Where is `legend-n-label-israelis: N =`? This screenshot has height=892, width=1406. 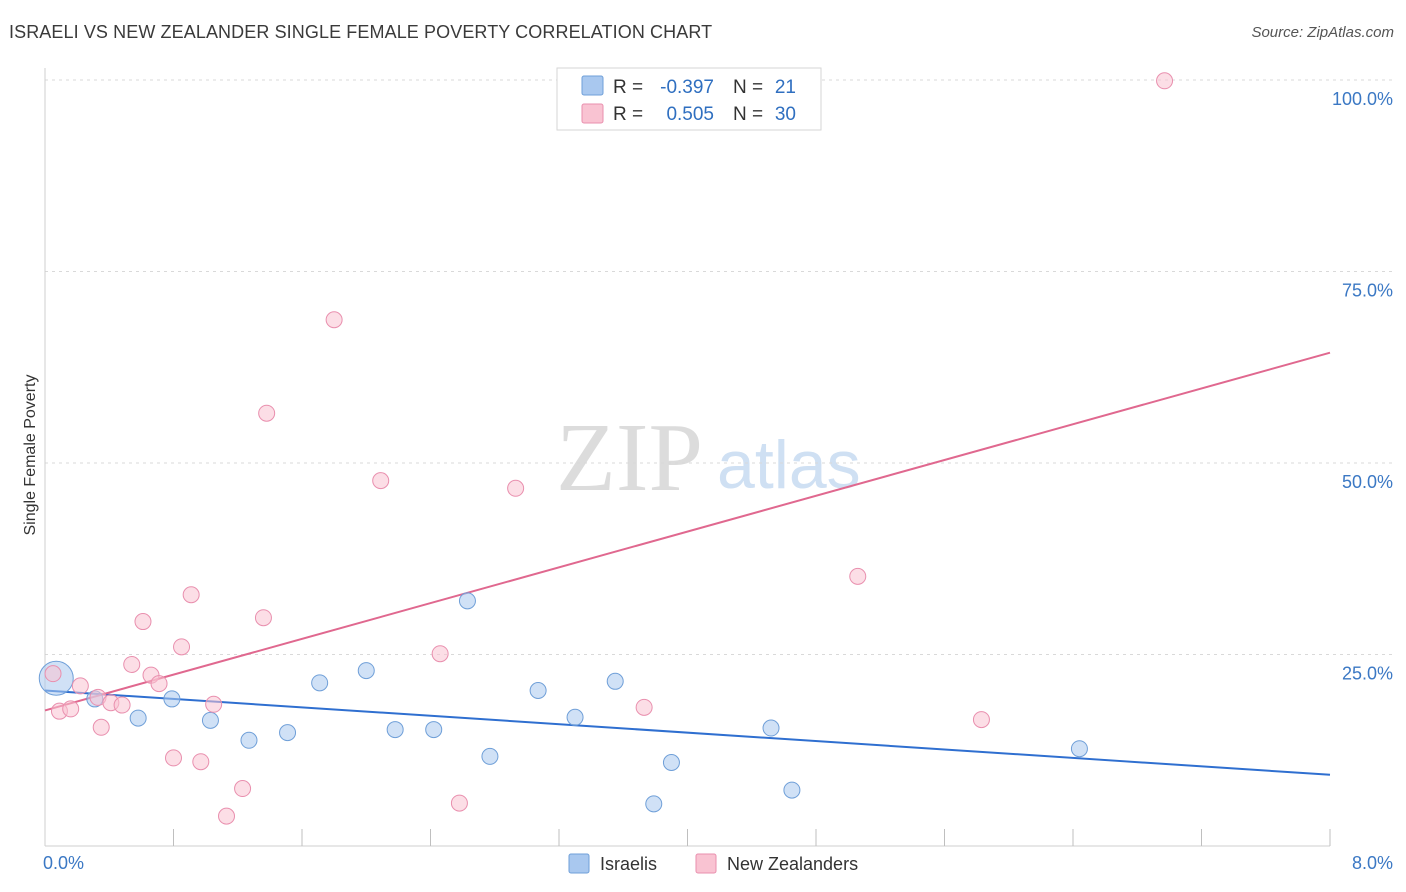 legend-n-label-israelis: N = is located at coordinates (748, 87).